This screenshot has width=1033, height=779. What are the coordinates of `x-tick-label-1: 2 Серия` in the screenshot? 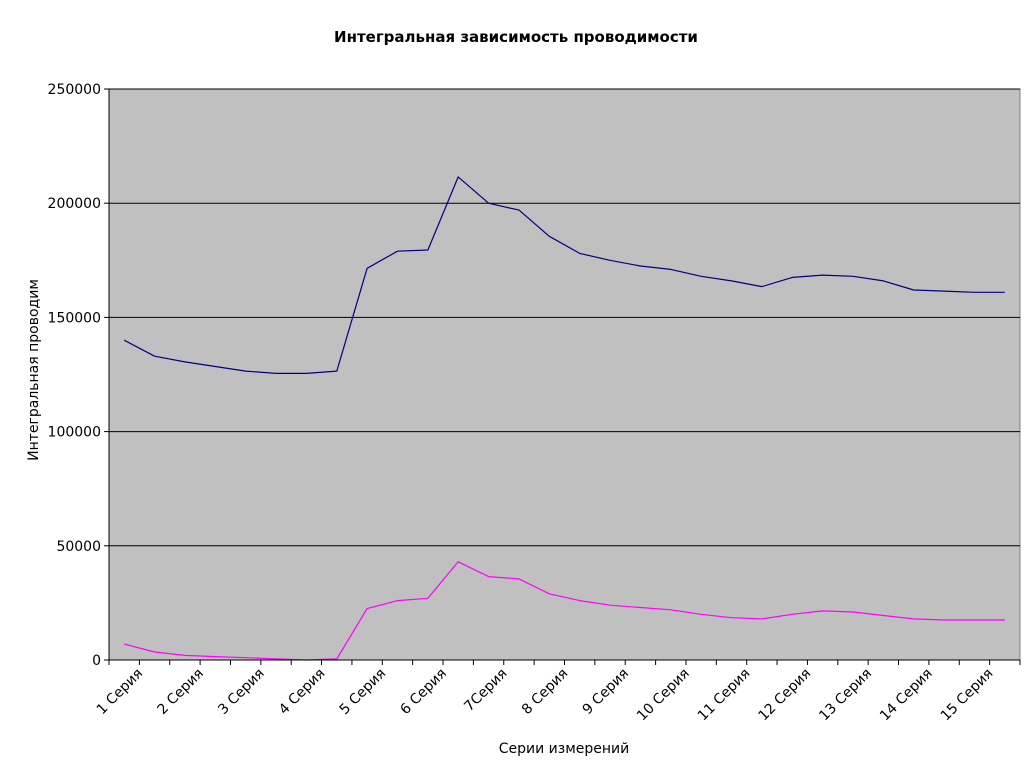 It's located at (180, 692).